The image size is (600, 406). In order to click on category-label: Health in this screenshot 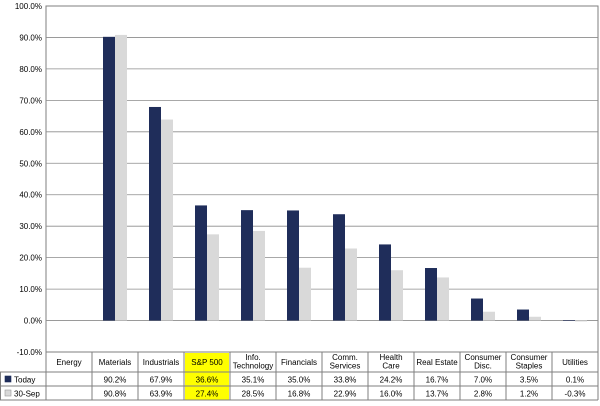, I will do `click(390, 357)`.